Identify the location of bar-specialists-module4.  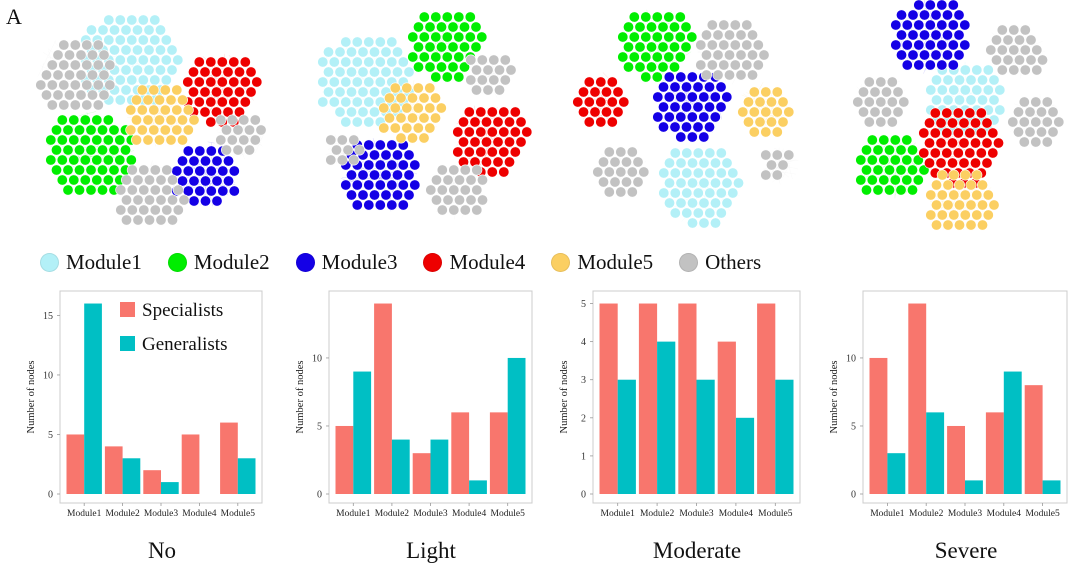
(726, 417).